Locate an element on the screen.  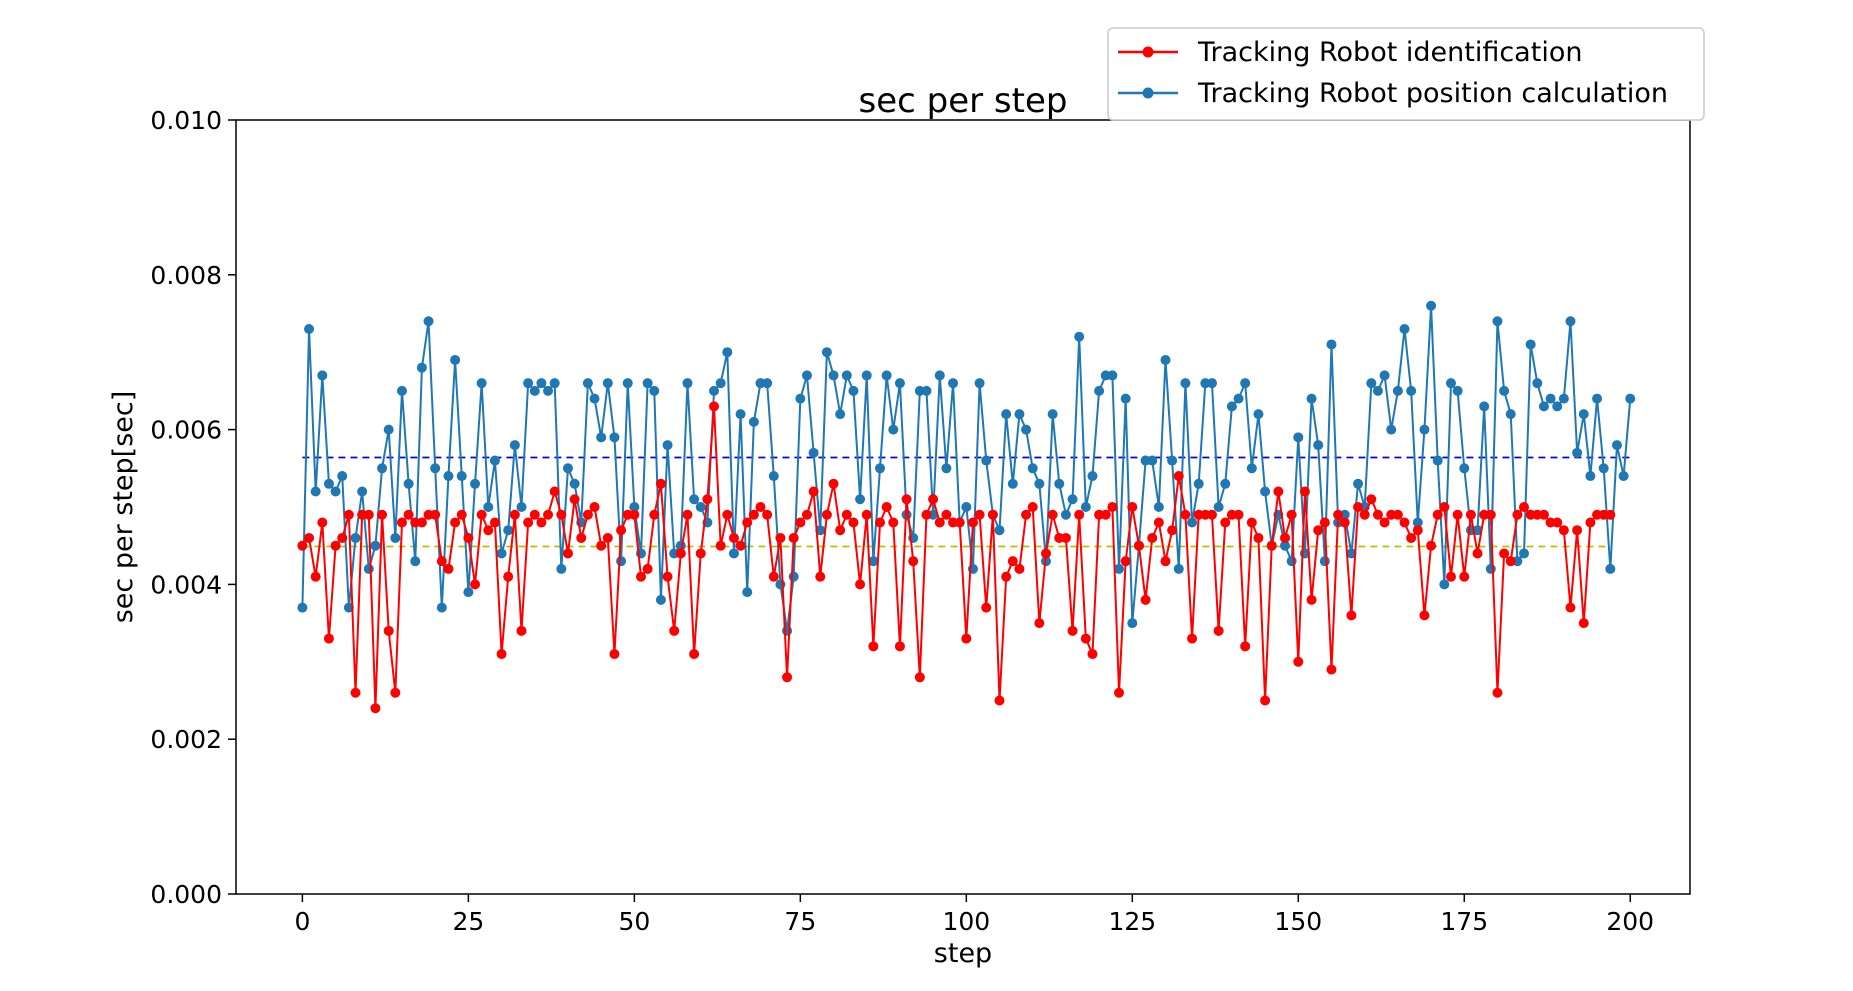
y-tick-label: 0.002 is located at coordinates (186, 739).